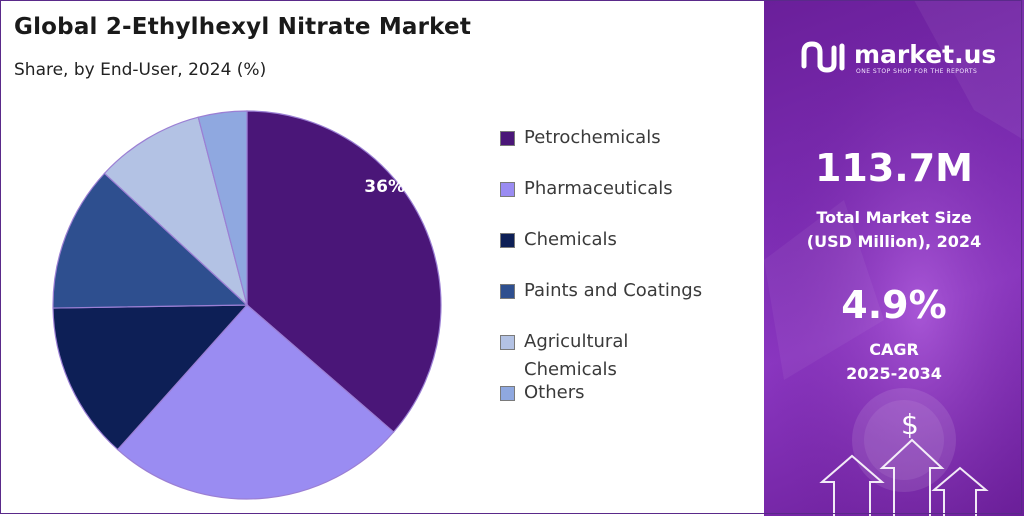 Image resolution: width=1024 pixels, height=516 pixels. I want to click on pie-slice-chemicals, so click(150, 377).